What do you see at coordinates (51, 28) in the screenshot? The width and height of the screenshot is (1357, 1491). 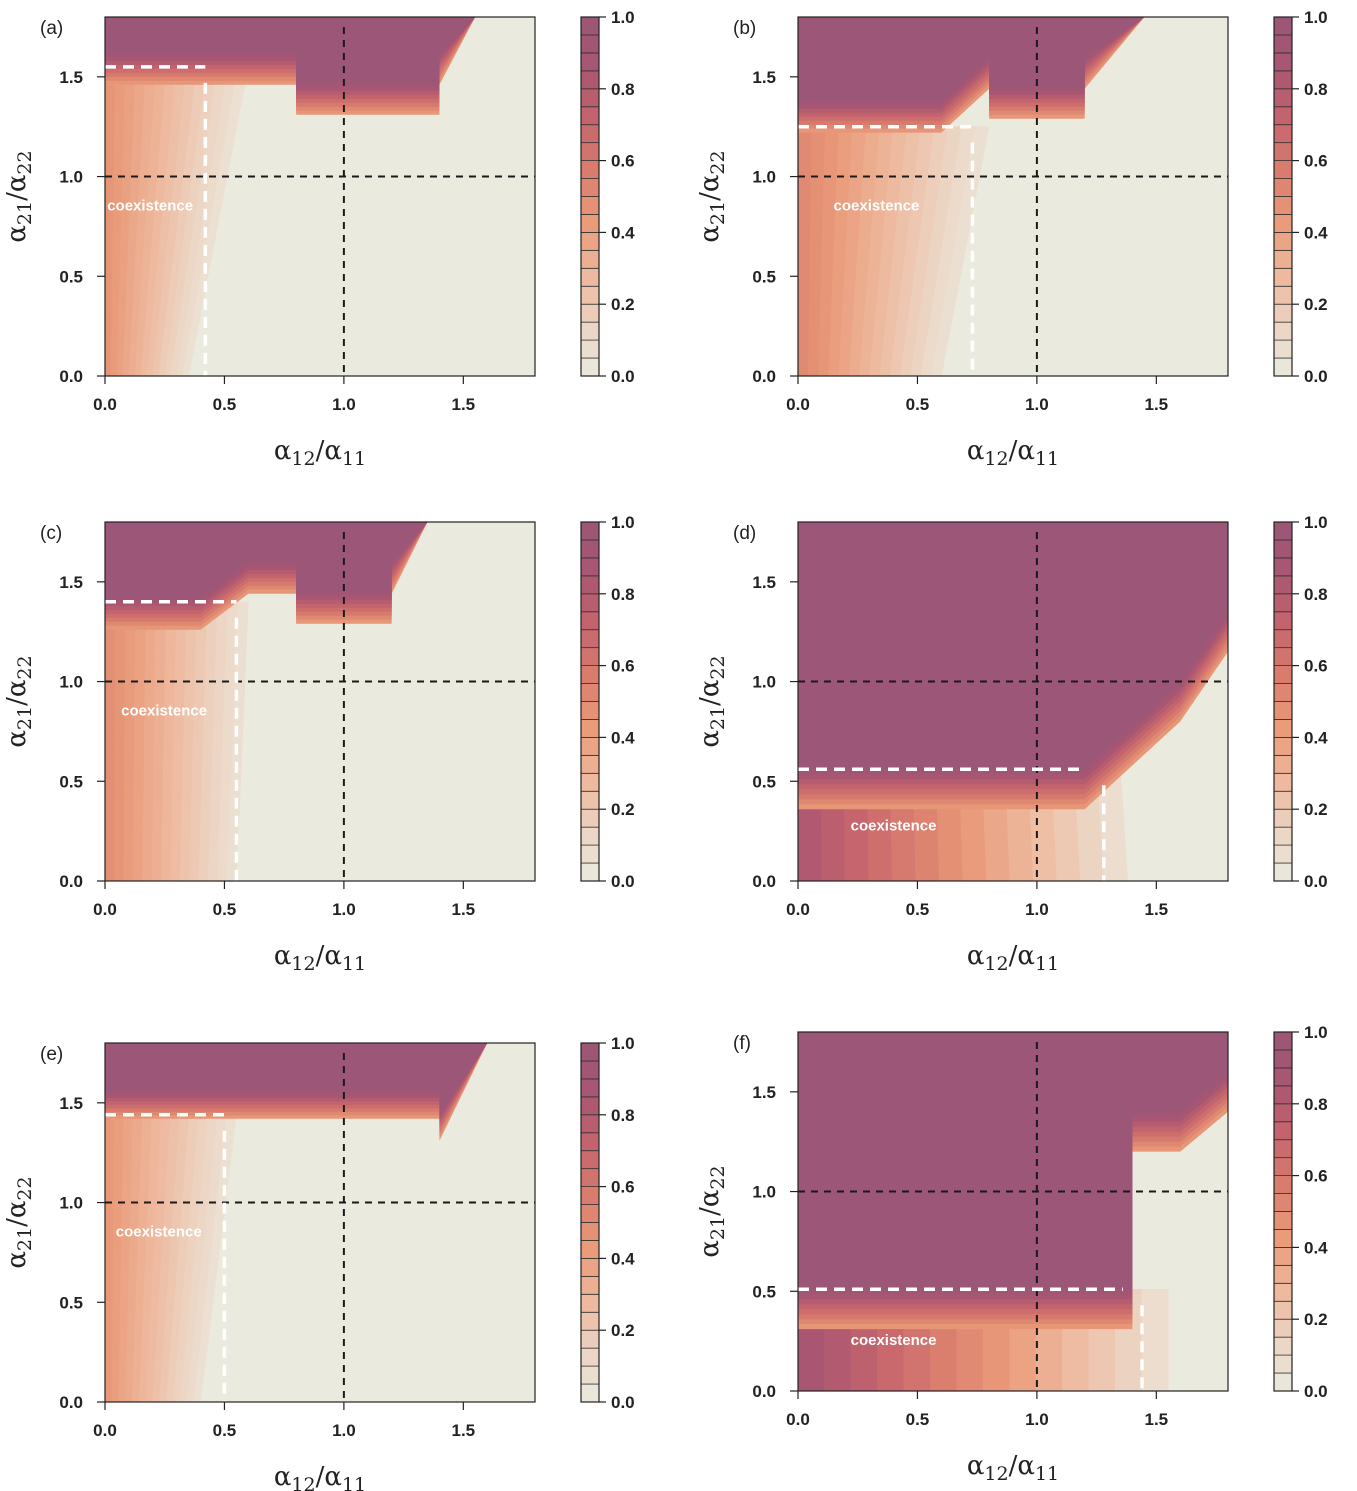 I see `panel-label: (a)` at bounding box center [51, 28].